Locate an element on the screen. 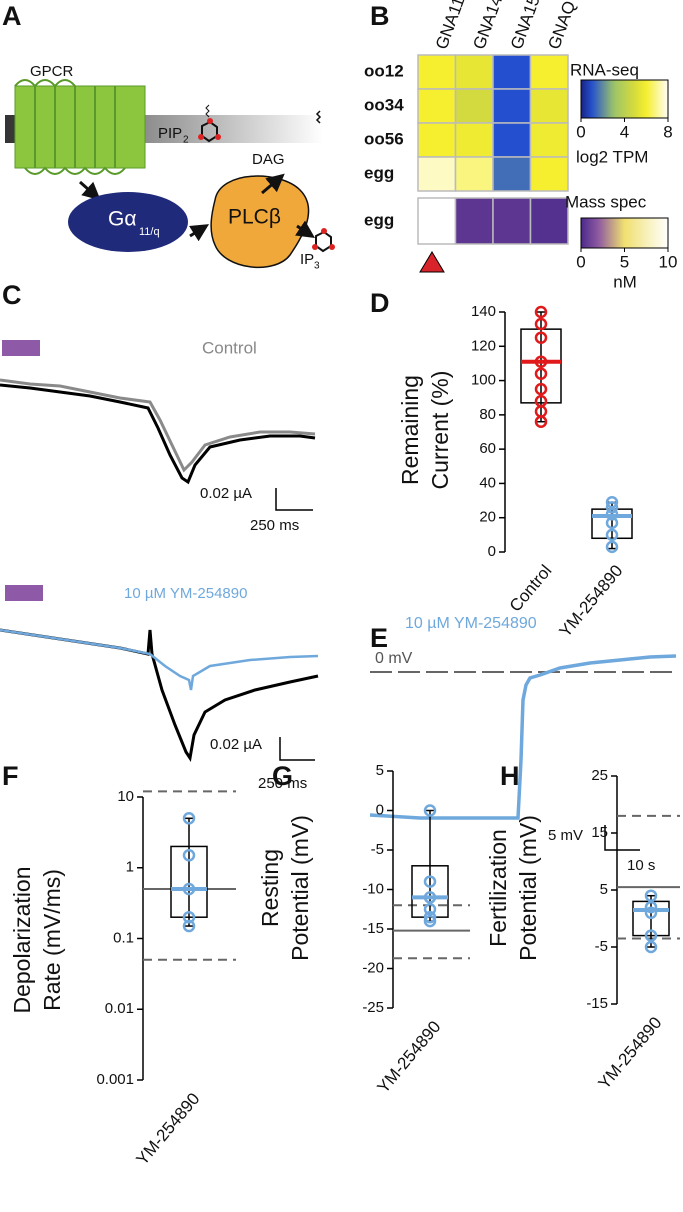 This screenshot has height=1212, width=683. row-label: oo56 is located at coordinates (384, 138).